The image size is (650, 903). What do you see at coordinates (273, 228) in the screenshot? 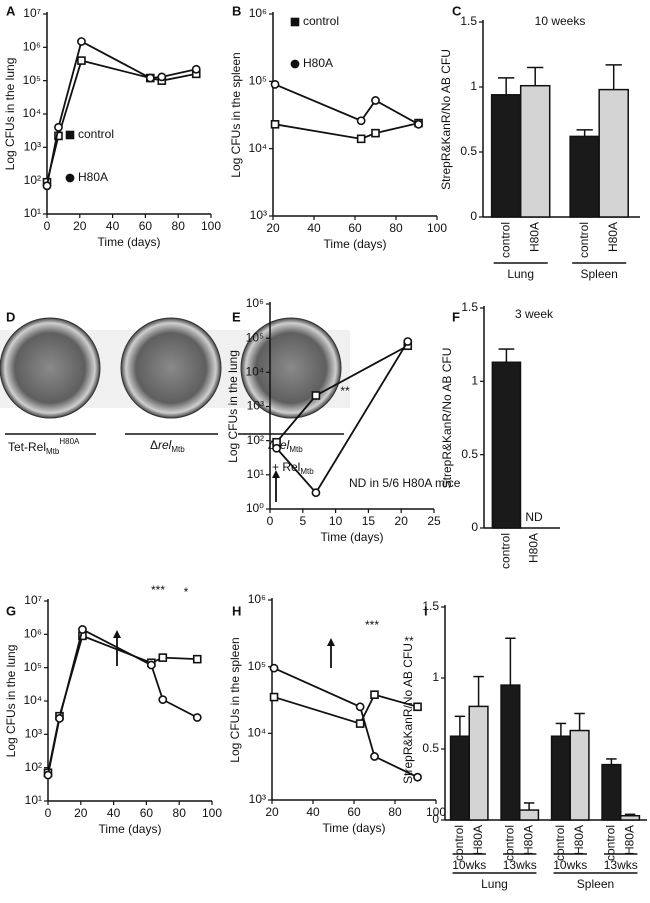
I see `x-tick-label: 20` at bounding box center [273, 228].